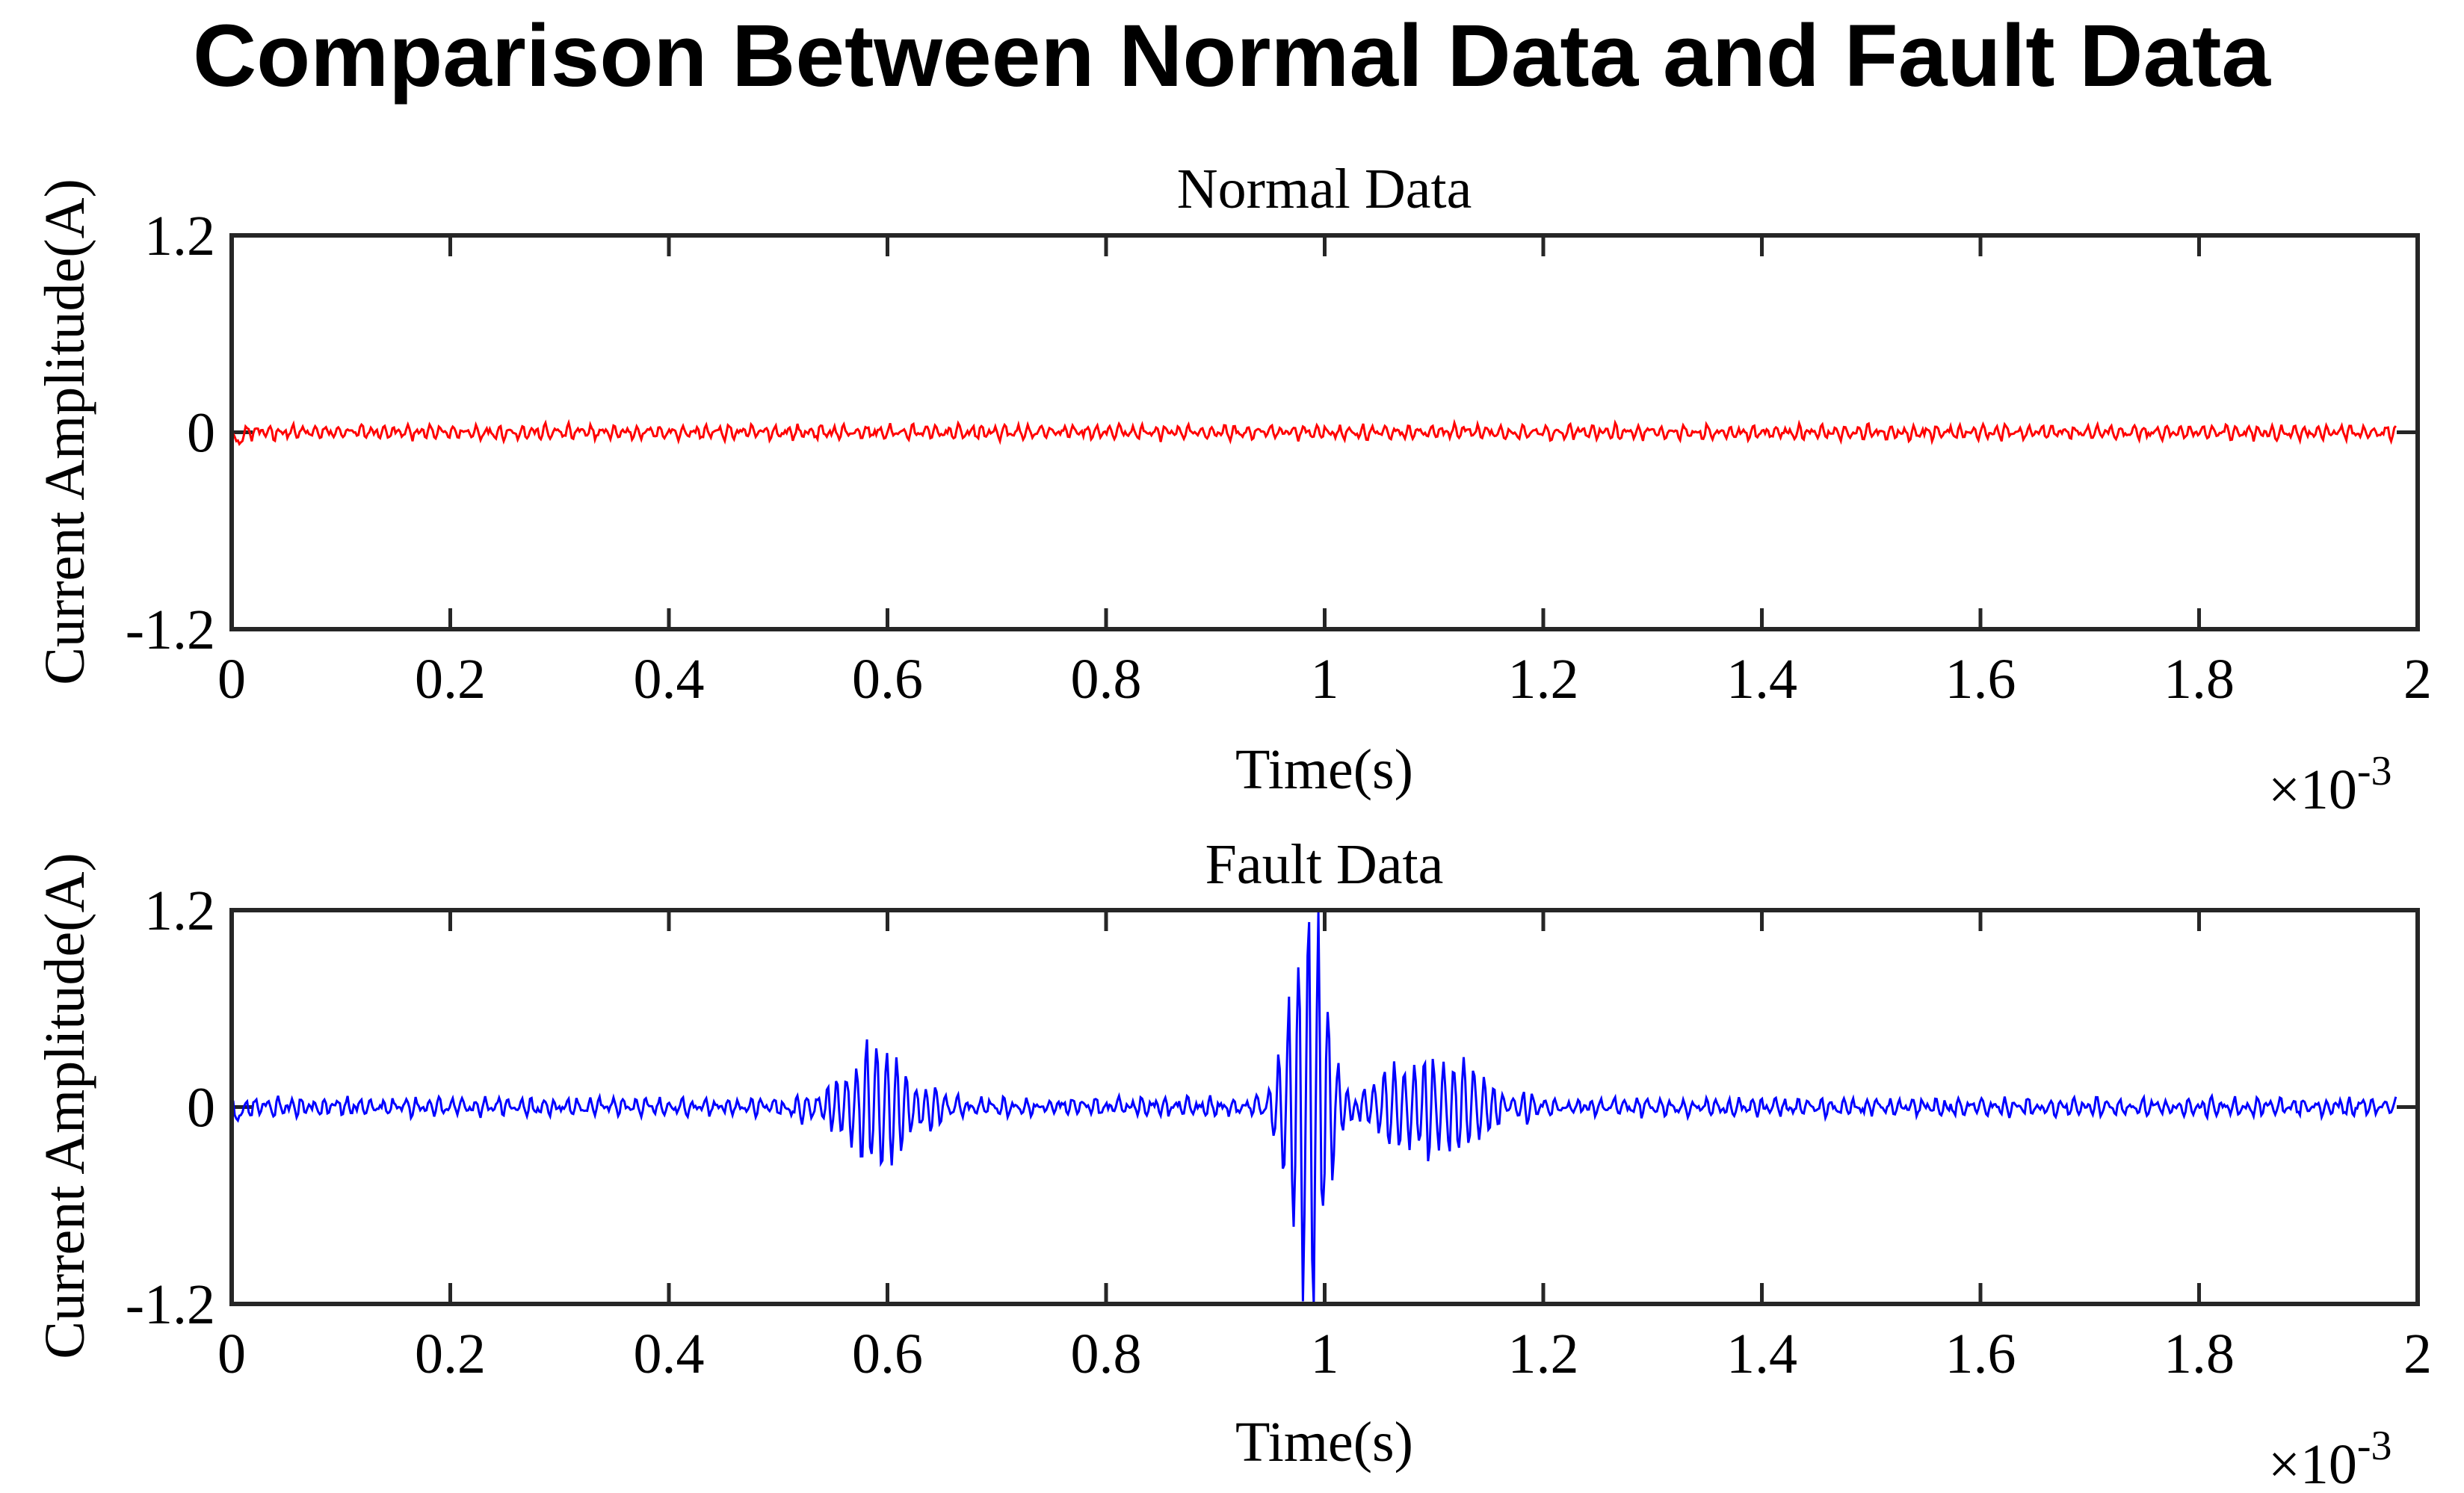 The height and width of the screenshot is (1493, 2464). I want to click on normal-x-exponent: ×10⁻³, so click(2330, 785).